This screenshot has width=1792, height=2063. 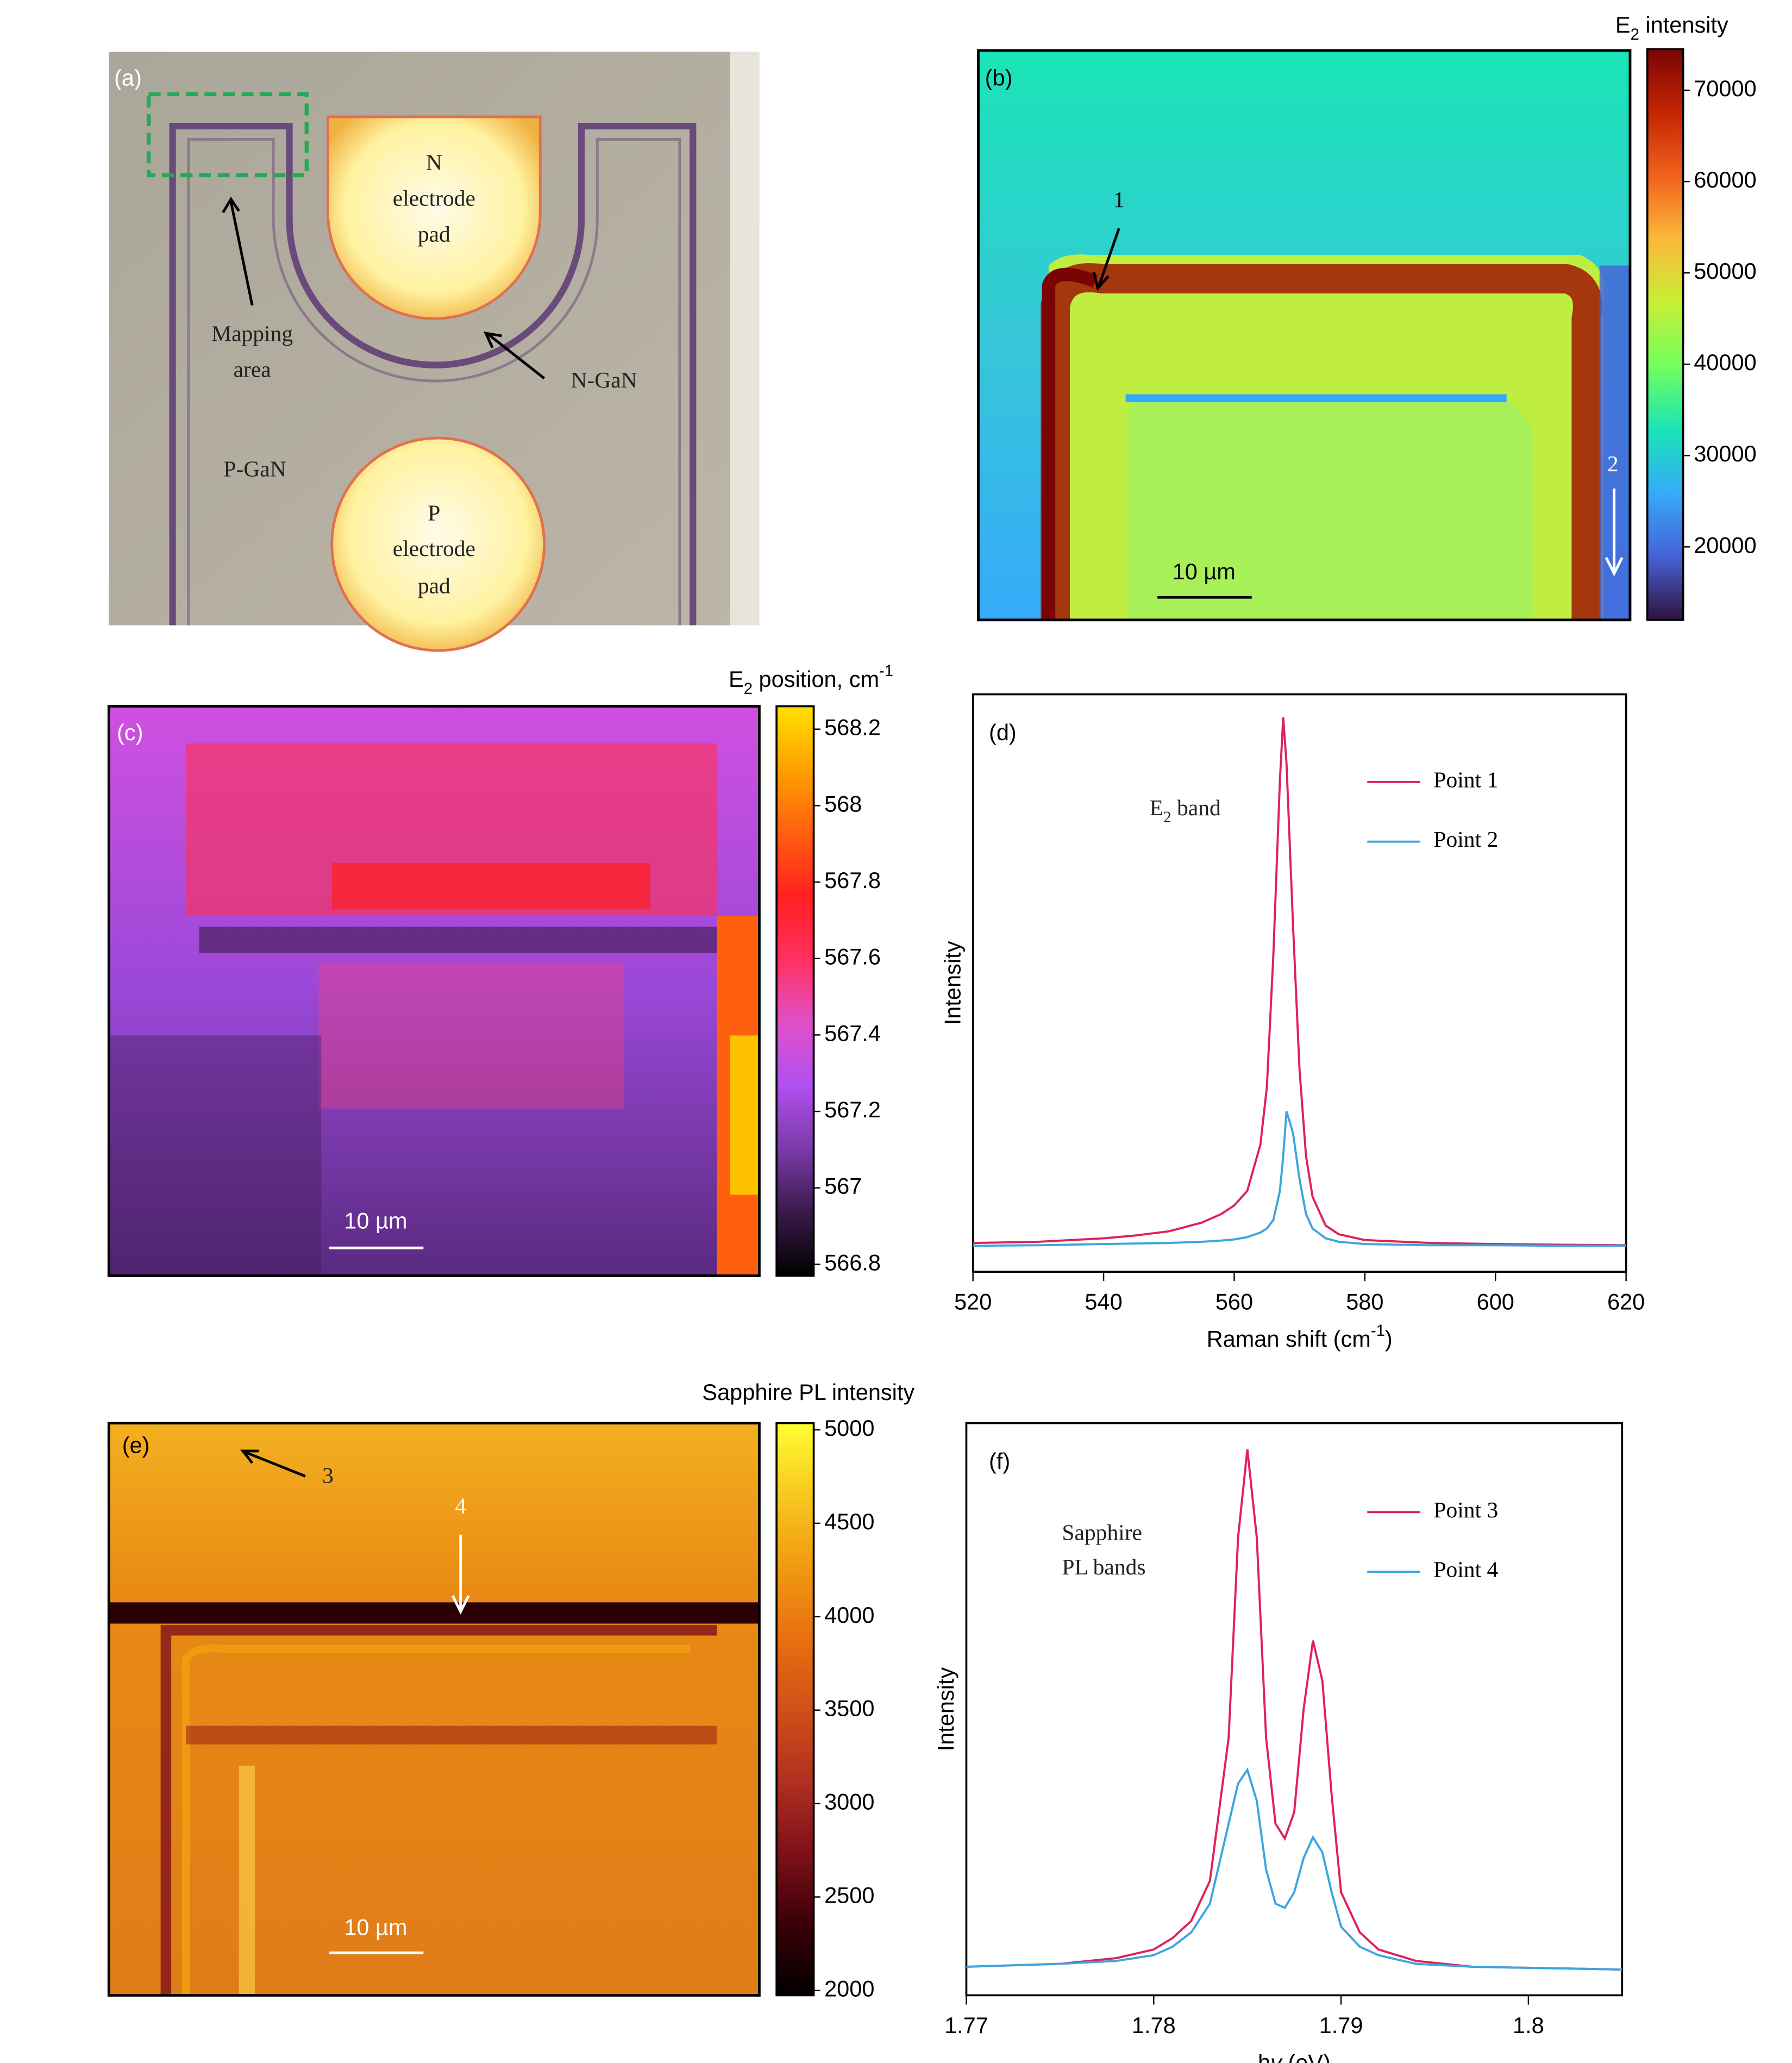 I want to click on colorbar-title: E2 intensity, so click(x=1671, y=27).